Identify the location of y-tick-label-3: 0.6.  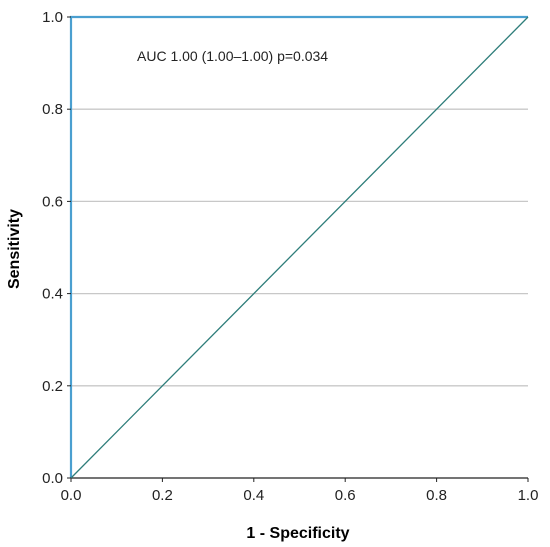
(52, 201).